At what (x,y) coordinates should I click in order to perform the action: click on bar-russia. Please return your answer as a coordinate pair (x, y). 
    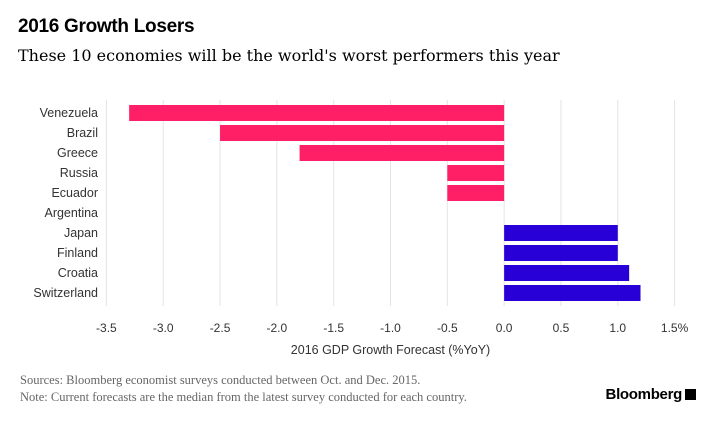
    Looking at the image, I should click on (476, 173).